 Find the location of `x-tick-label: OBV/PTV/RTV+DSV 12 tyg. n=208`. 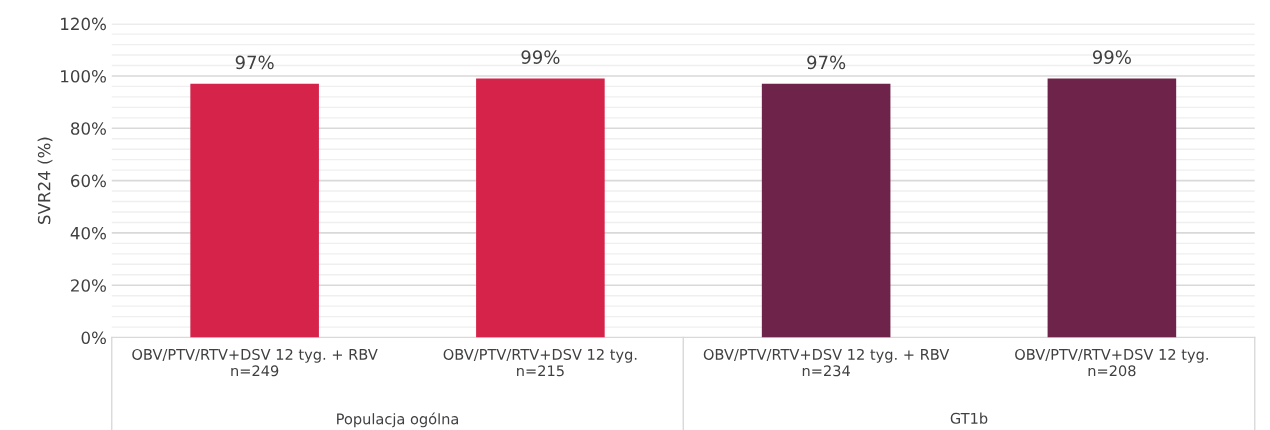

x-tick-label: OBV/PTV/RTV+DSV 12 tyg. n=208 is located at coordinates (1111, 362).